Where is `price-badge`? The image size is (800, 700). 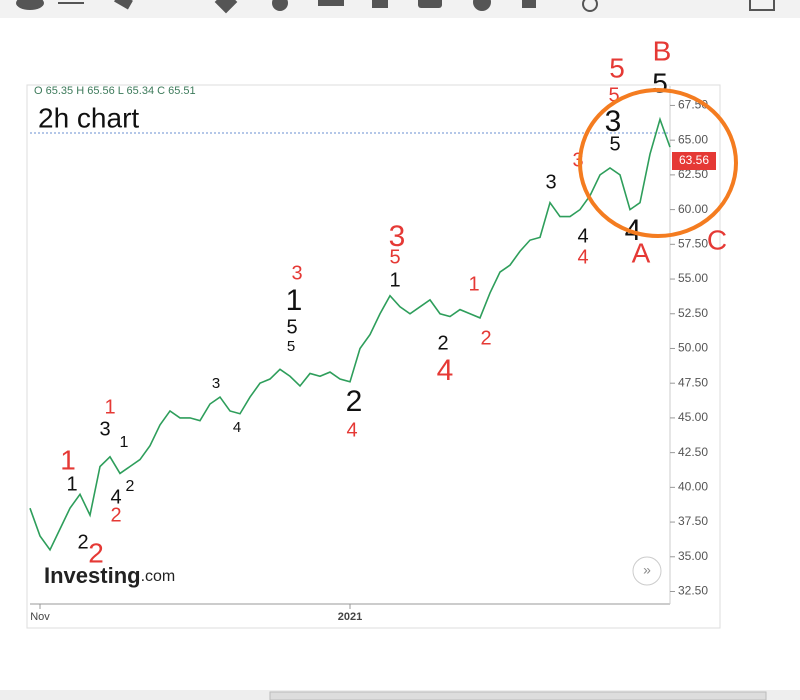
price-badge is located at coordinates (694, 161).